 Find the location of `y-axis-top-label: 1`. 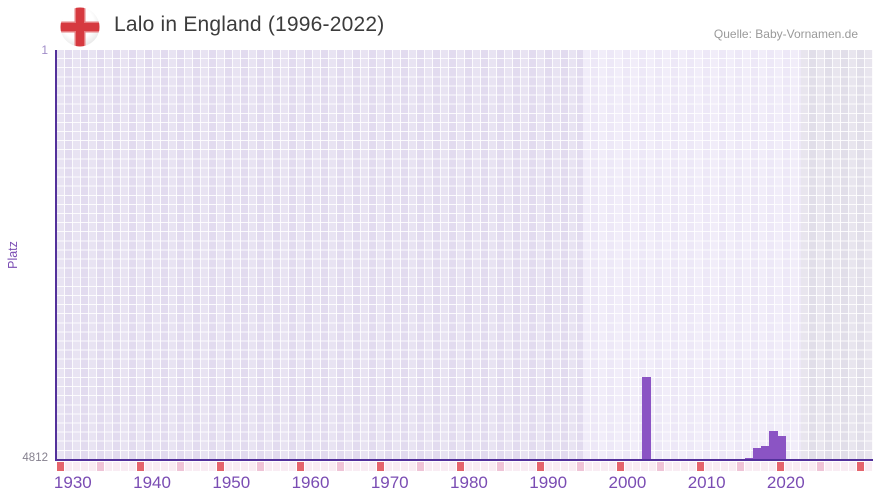

y-axis-top-label: 1 is located at coordinates (44, 50).